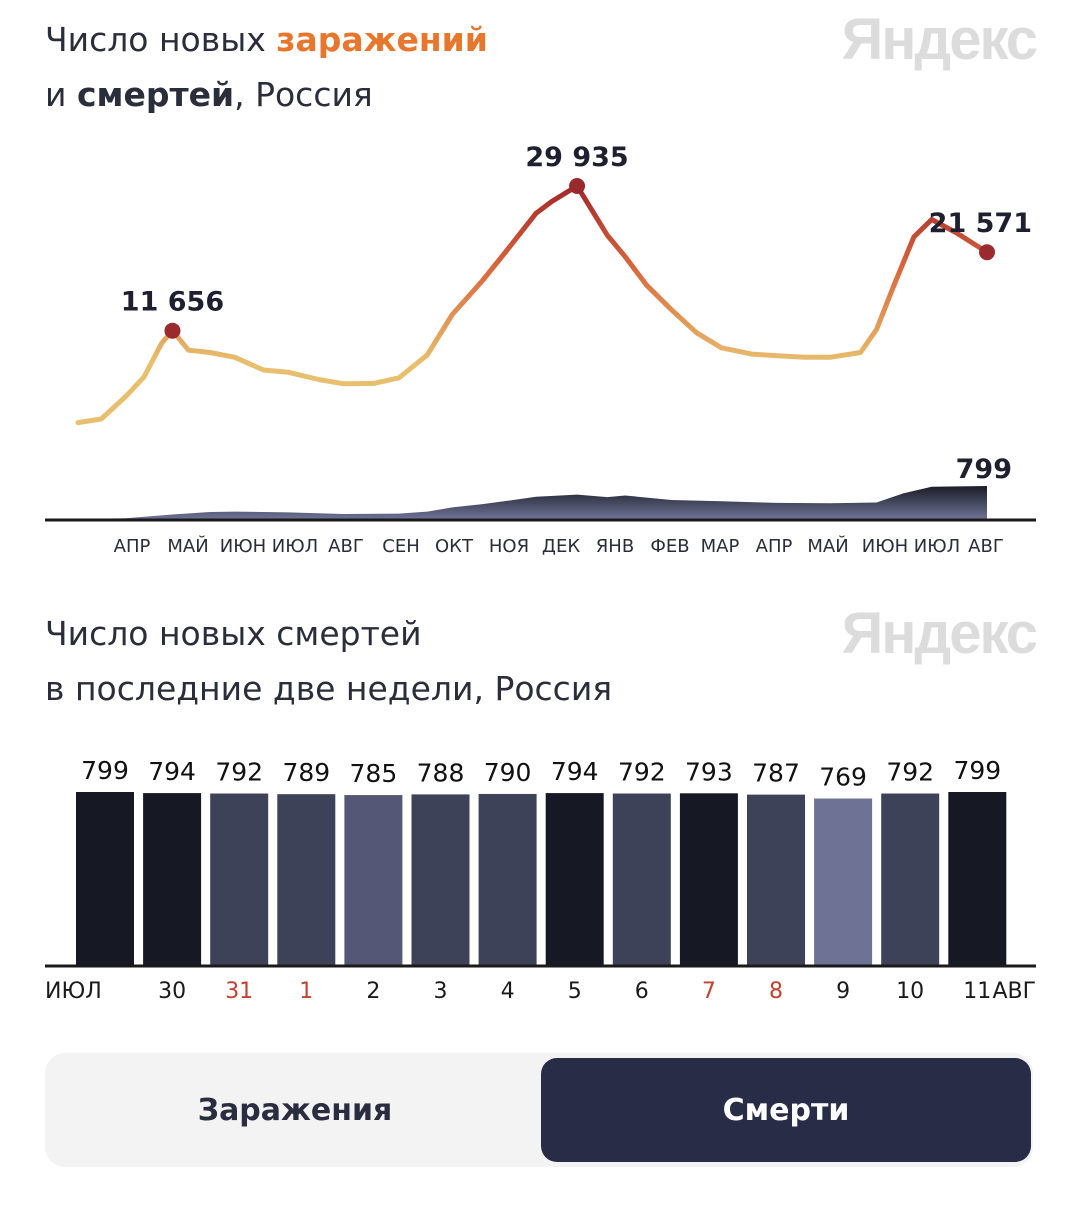 This screenshot has height=1206, width=1080. What do you see at coordinates (382, 39) in the screenshot?
I see `title-infections: заражений` at bounding box center [382, 39].